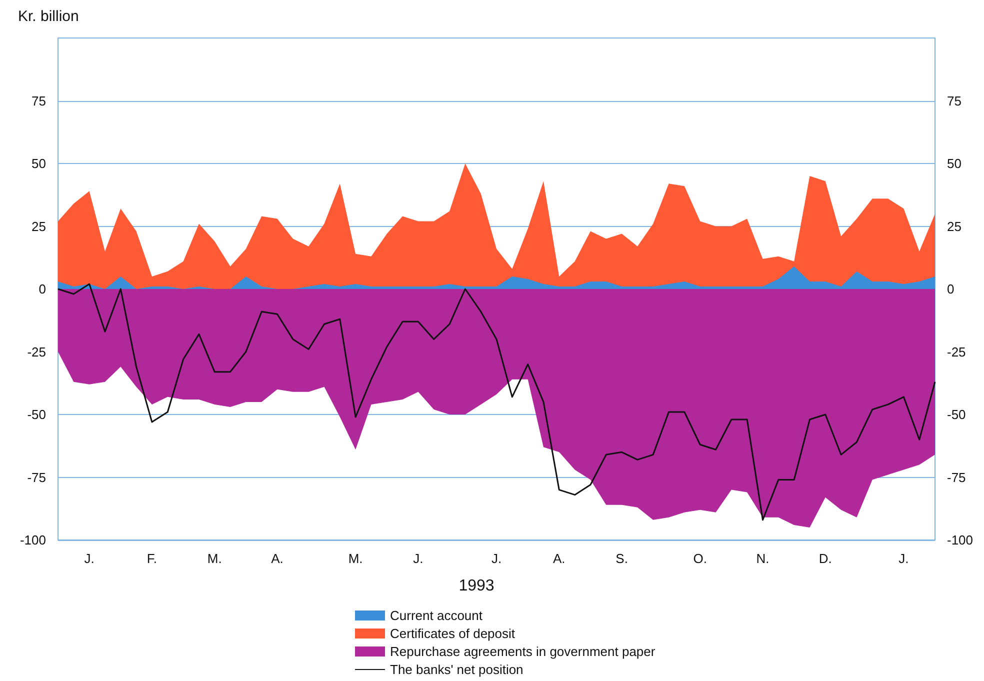  What do you see at coordinates (39, 163) in the screenshot?
I see `y-tick-label: 50` at bounding box center [39, 163].